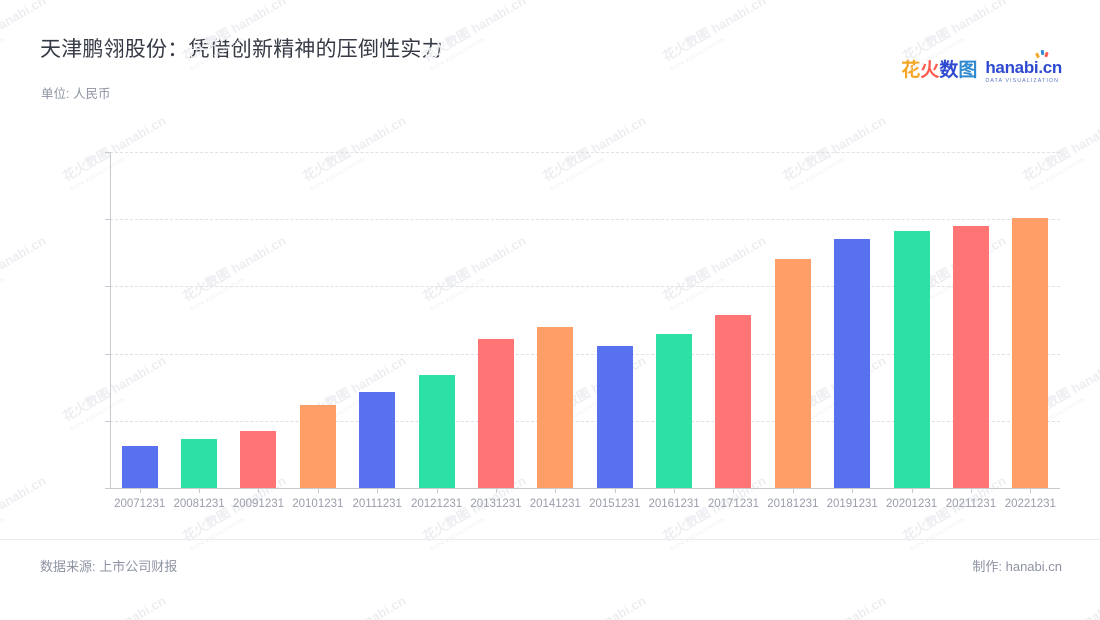 Image resolution: width=1100 pixels, height=620 pixels. Describe the element at coordinates (110, 320) in the screenshot. I see `y-axis-line` at that location.